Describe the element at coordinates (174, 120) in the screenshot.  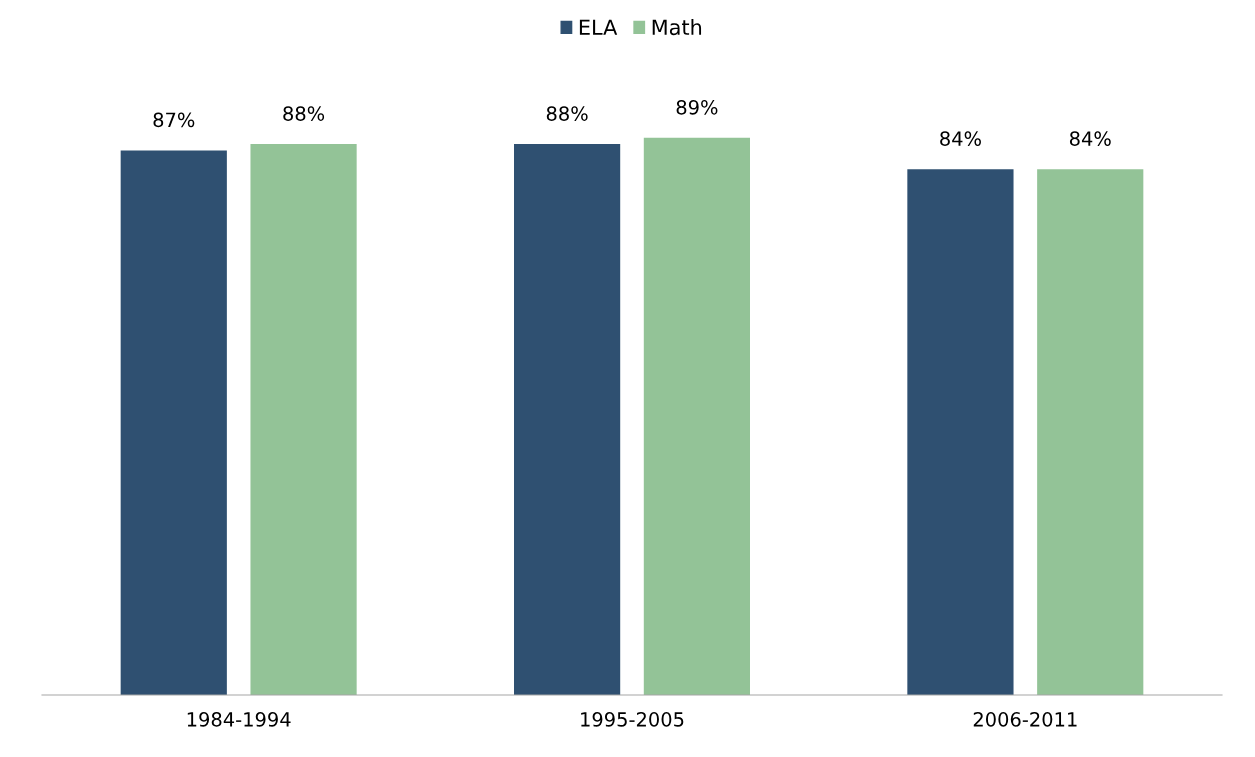
I see `data-label: 87%` at that location.